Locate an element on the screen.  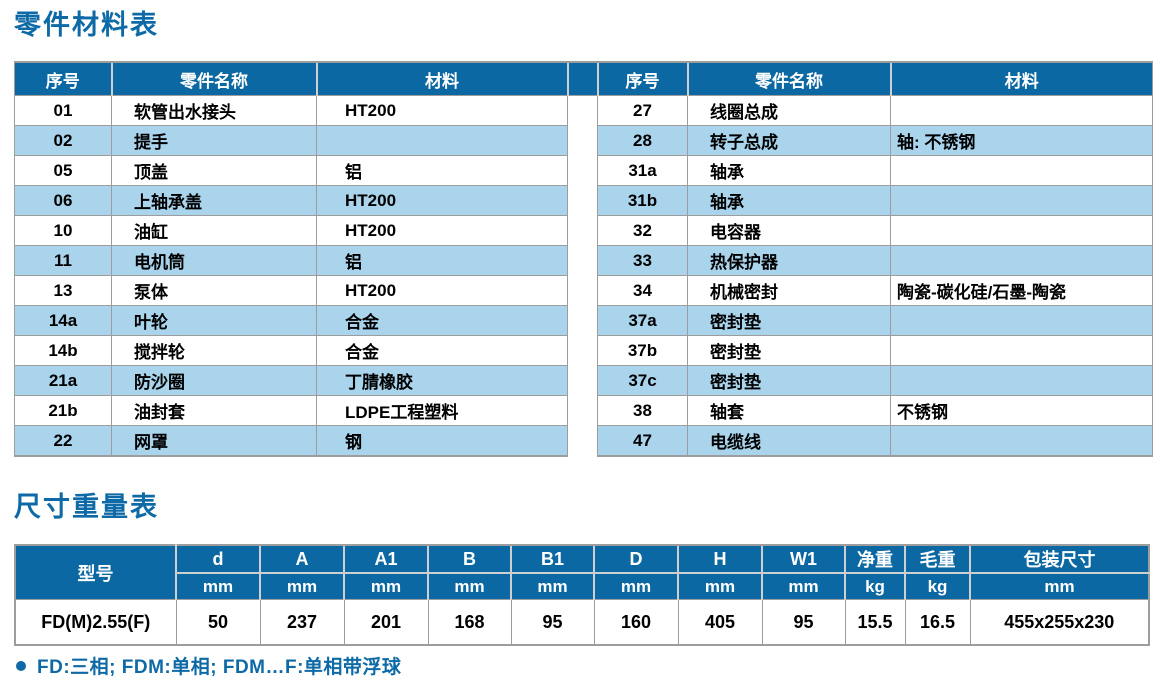
part-material-cell: 轴: 不锈钢 is located at coordinates (1021, 140).